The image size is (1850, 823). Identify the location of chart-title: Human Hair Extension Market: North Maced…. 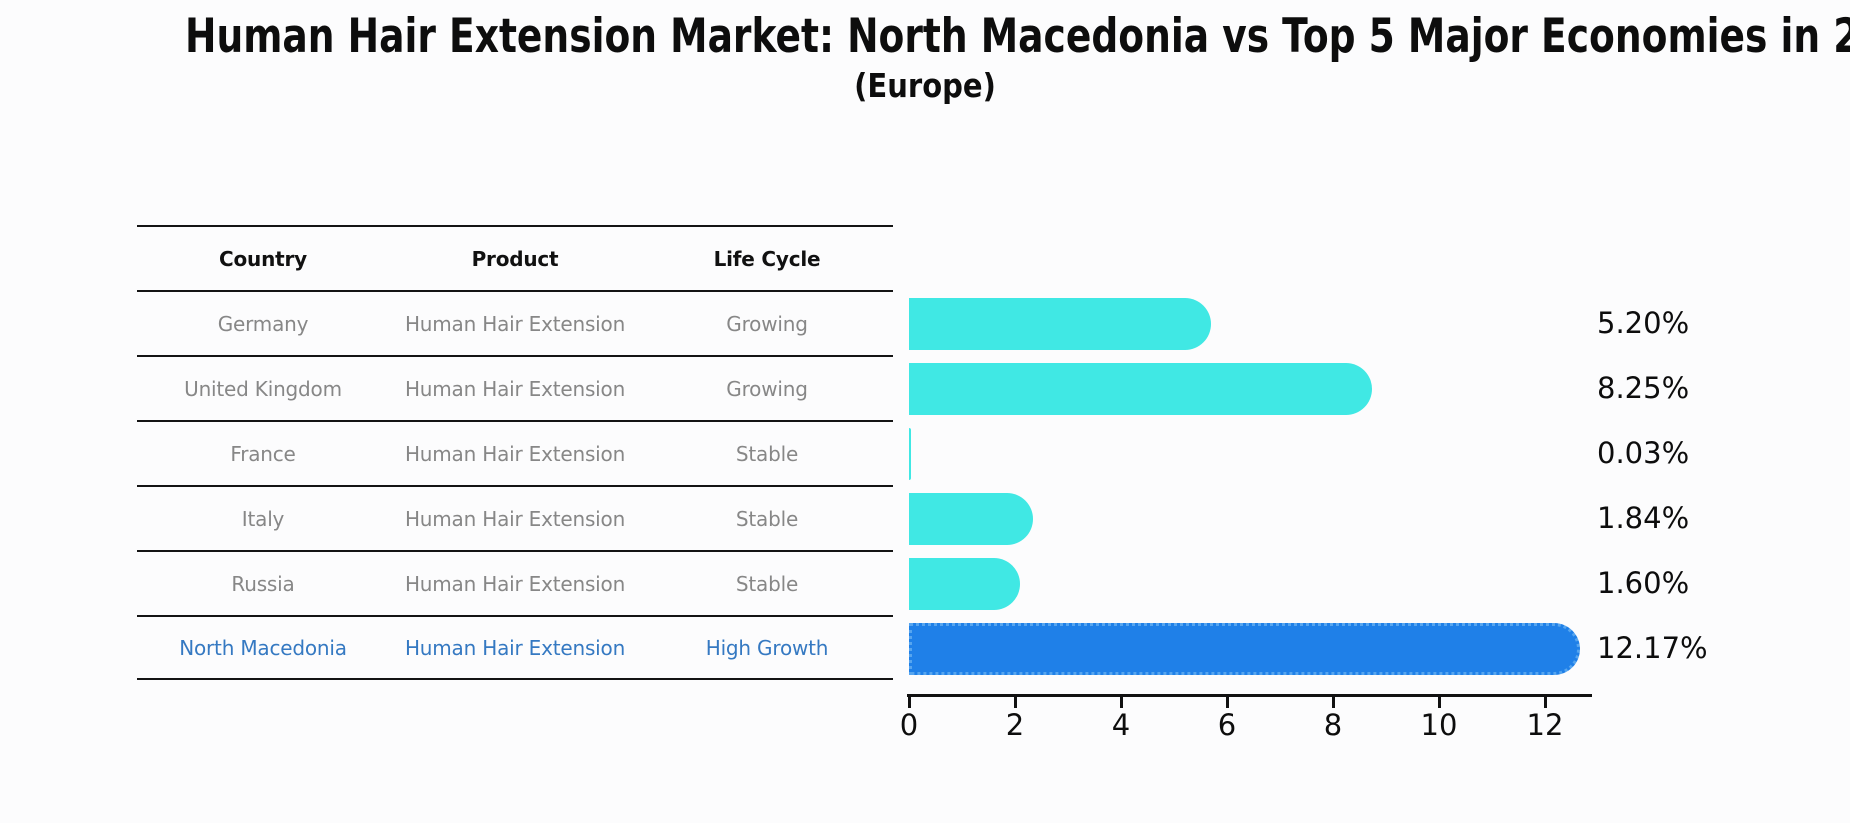
(1017, 36).